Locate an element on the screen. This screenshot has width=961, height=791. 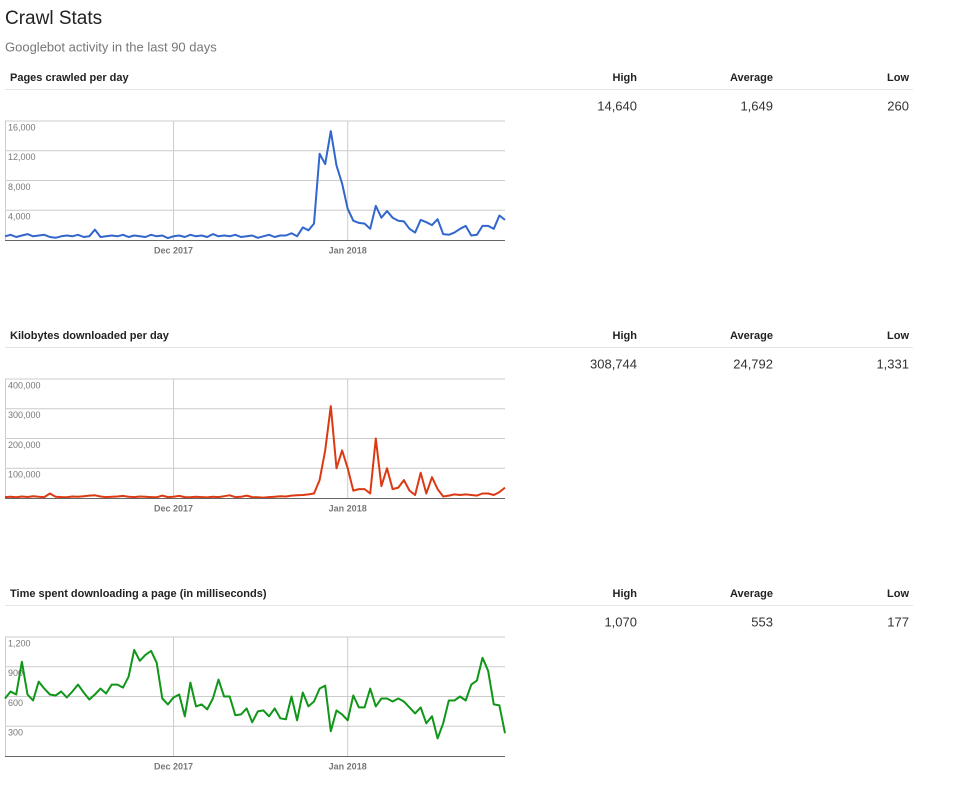
page-subtitle: Googlebot activity in the last 90 days is located at coordinates (111, 46).